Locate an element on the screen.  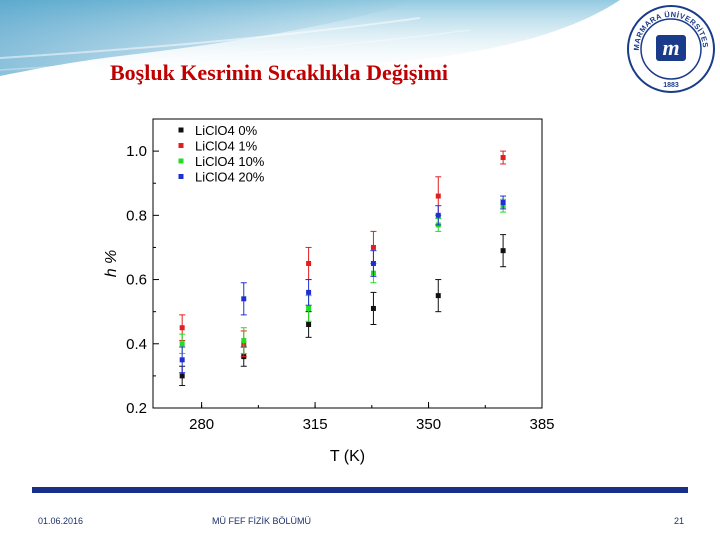
x-tick-label: 280 is located at coordinates (201, 424).